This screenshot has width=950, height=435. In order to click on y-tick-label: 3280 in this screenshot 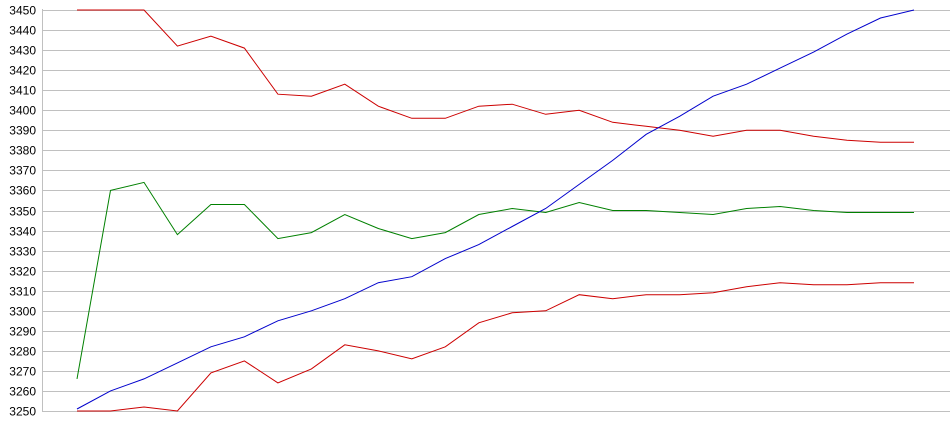, I will do `click(22, 352)`.